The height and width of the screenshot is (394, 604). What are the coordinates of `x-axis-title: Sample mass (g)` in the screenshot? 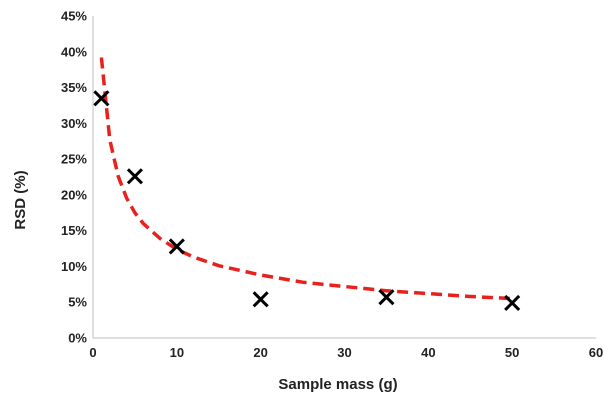 It's located at (337, 384).